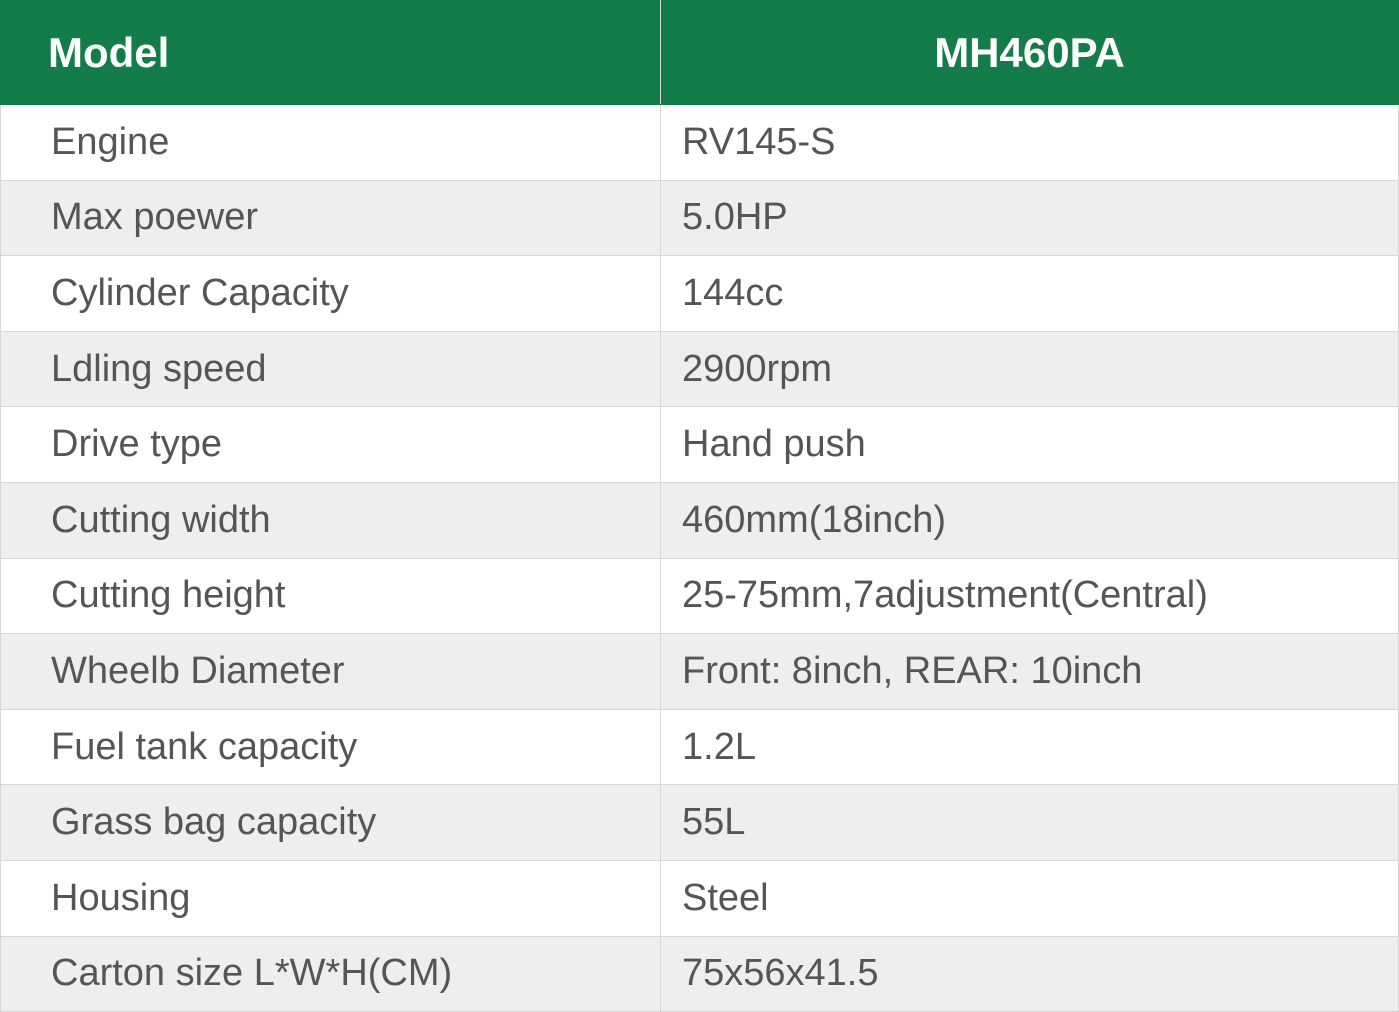 The width and height of the screenshot is (1399, 1012). I want to click on table-row: Housing Steel, so click(699, 898).